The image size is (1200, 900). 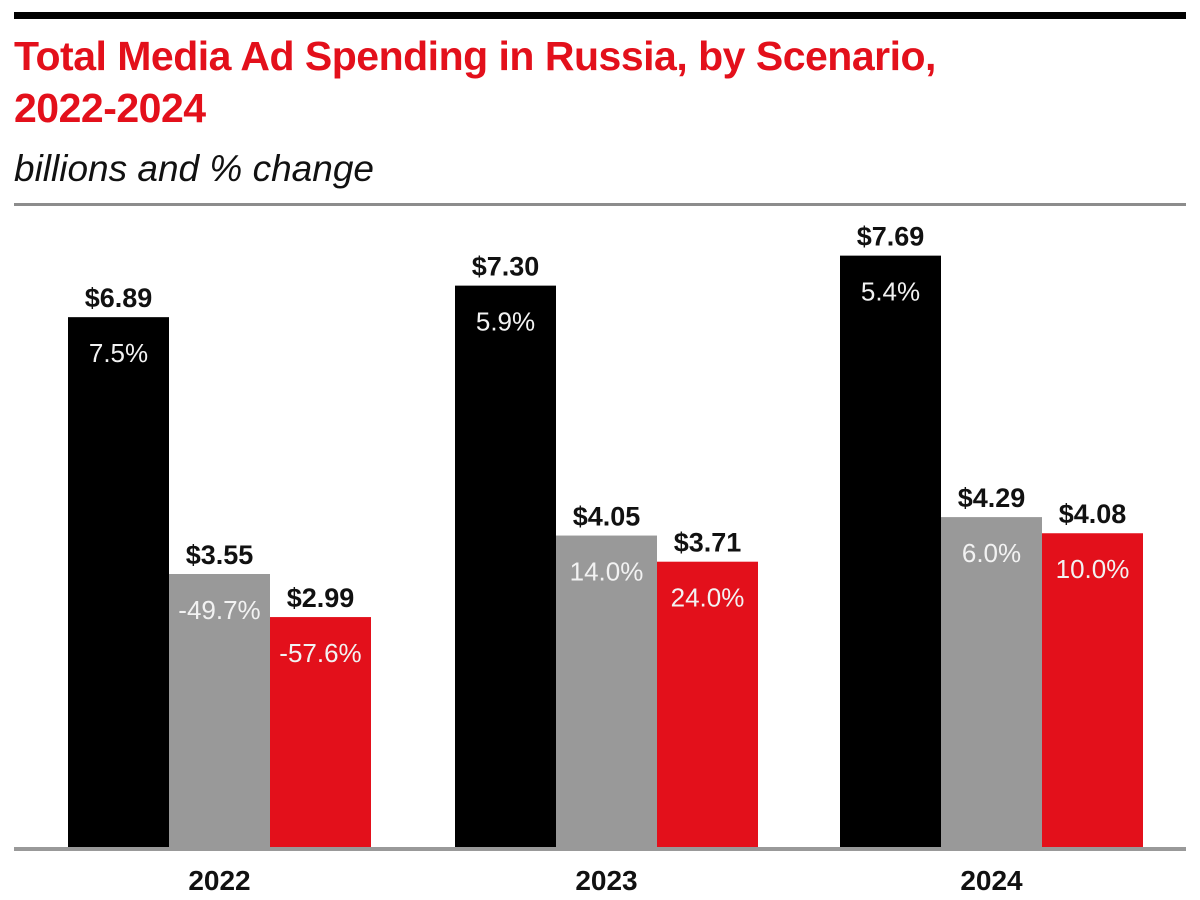 I want to click on value-label-scenario-3-2023: $3.71, so click(x=708, y=543).